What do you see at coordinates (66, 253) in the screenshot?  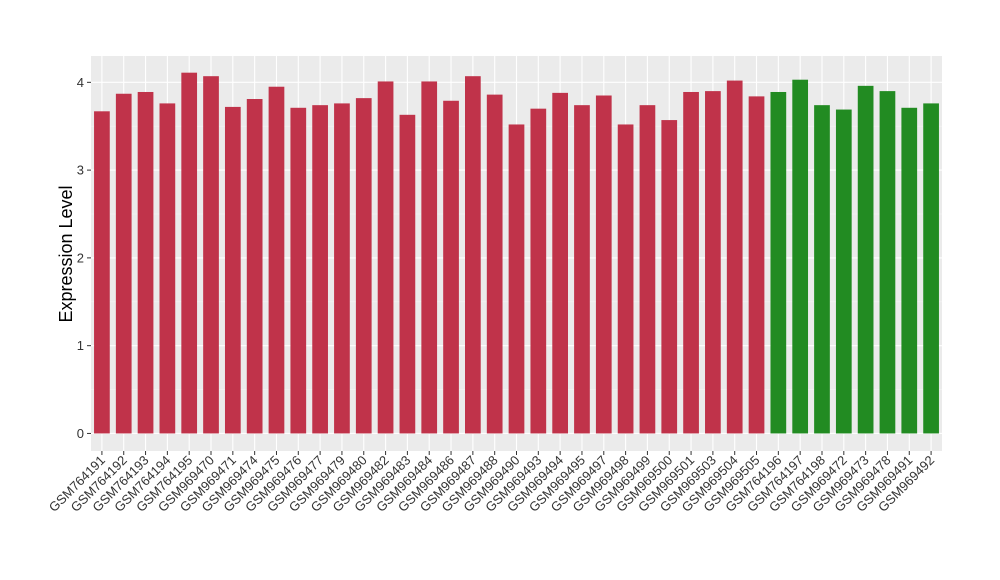 I see `y-axis-title: Expression Level` at bounding box center [66, 253].